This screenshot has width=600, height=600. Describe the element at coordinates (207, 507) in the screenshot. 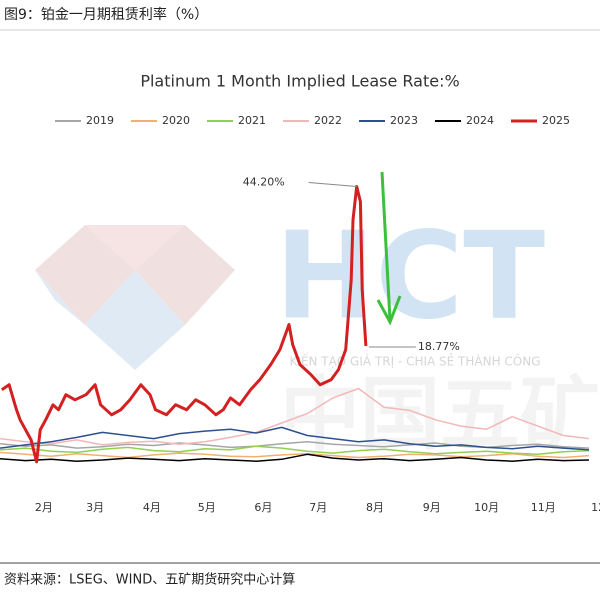

I see `x-tick-label: 5月` at that location.